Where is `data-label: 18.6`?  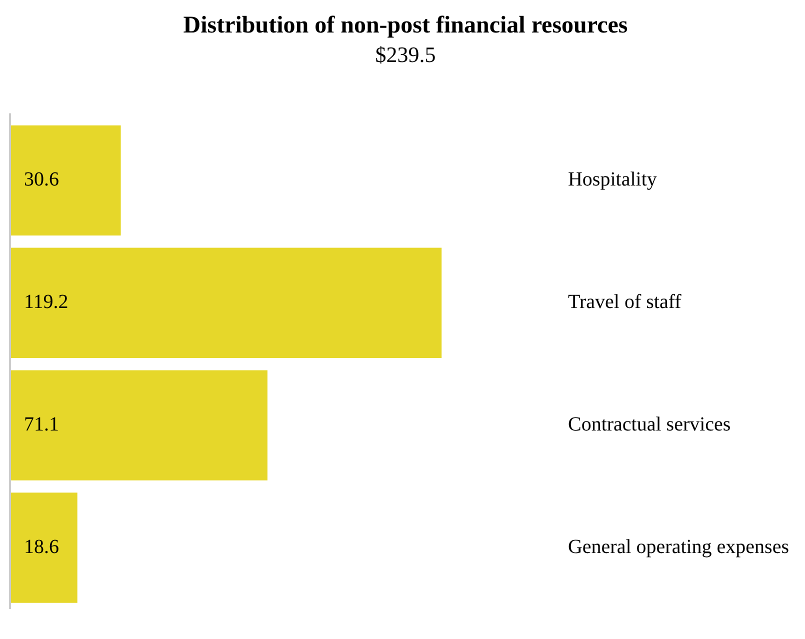
data-label: 18.6 is located at coordinates (41, 547).